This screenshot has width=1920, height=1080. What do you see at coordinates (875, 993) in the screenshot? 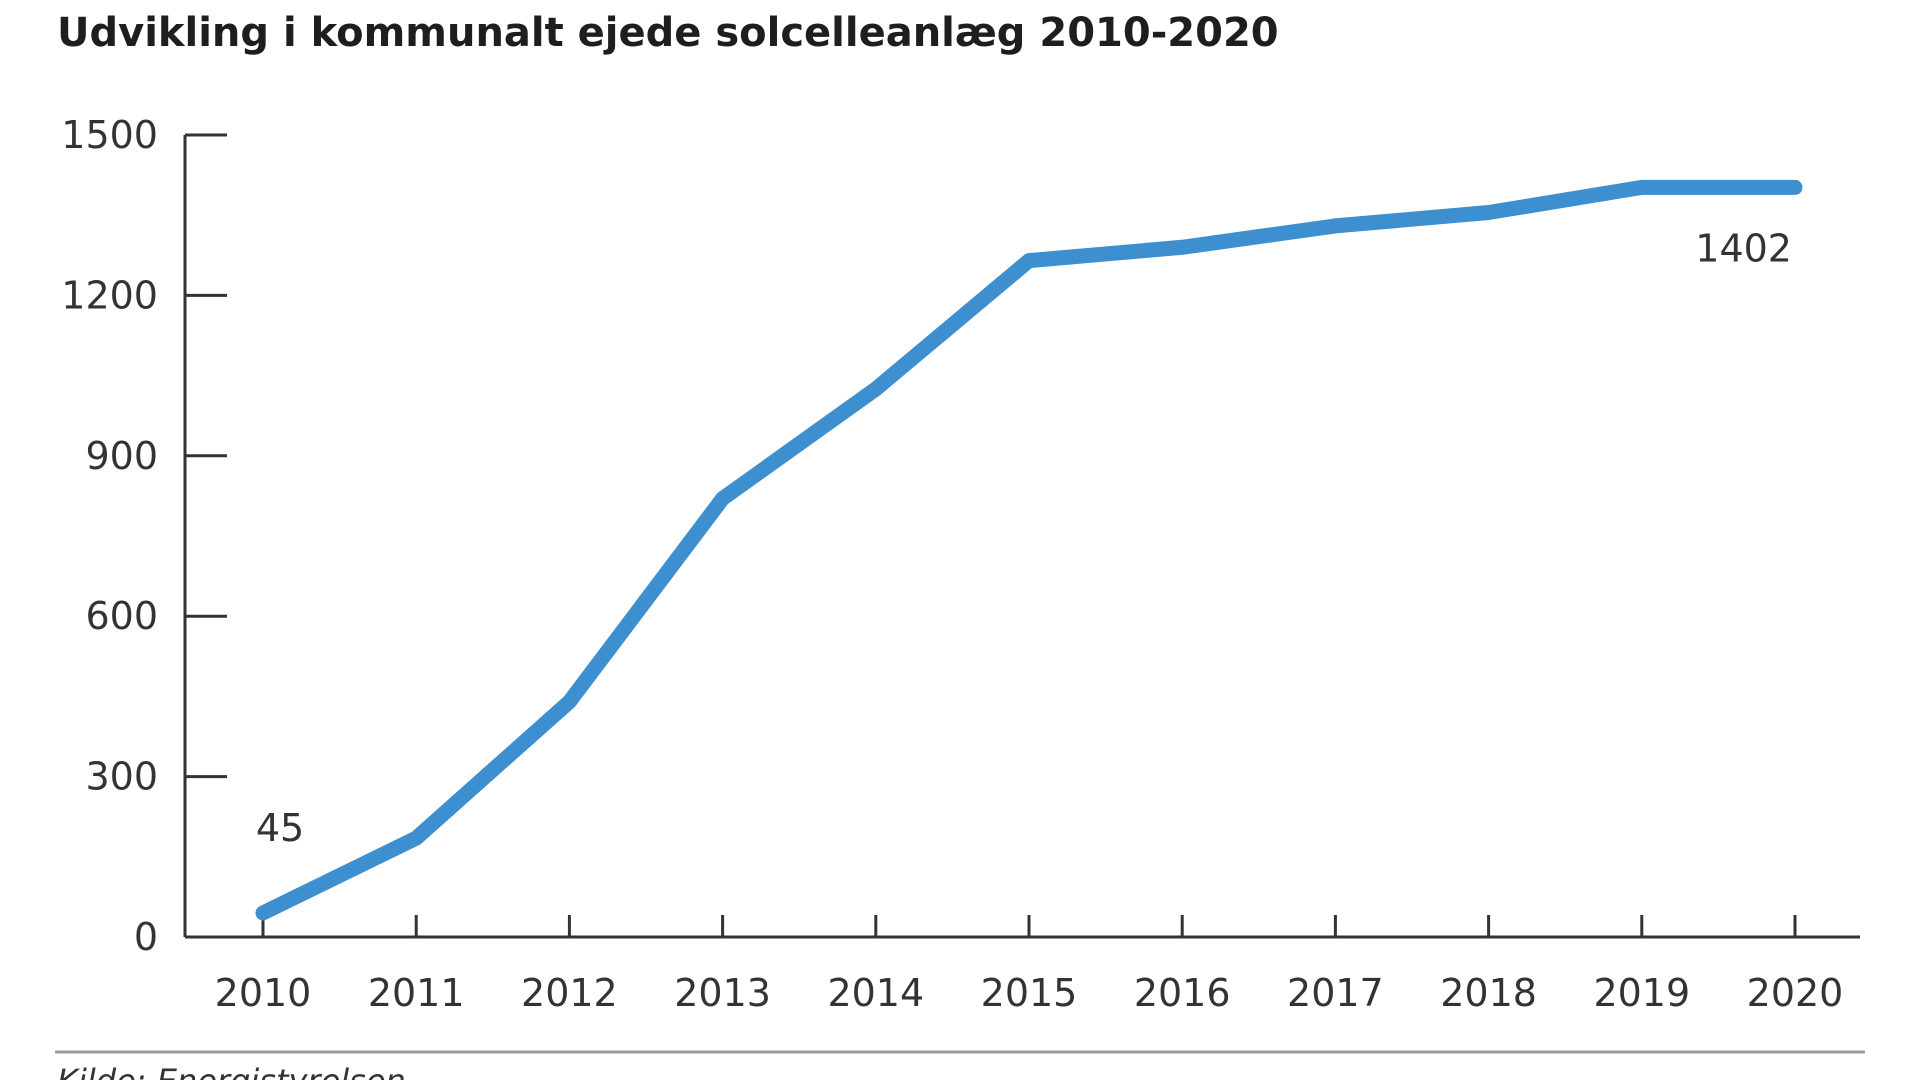
I see `x-tick-label: 2014` at bounding box center [875, 993].